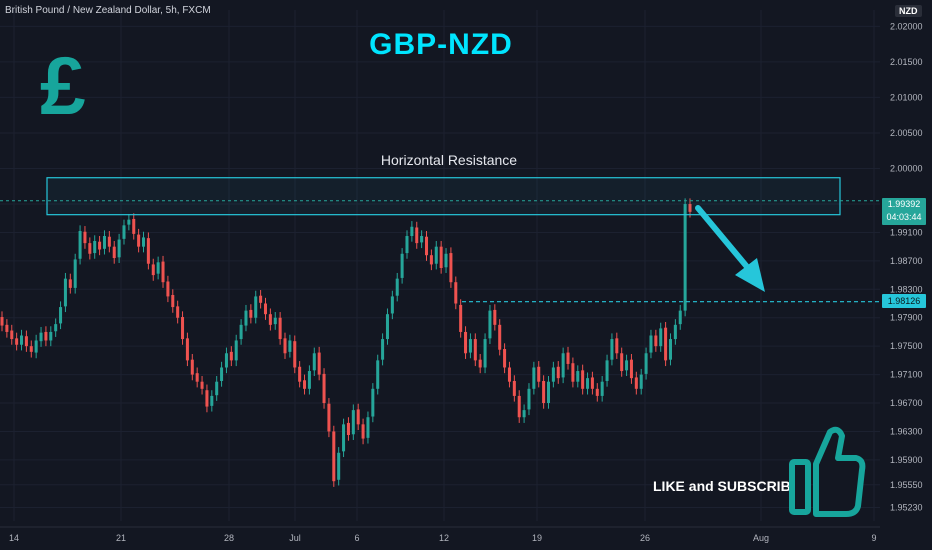  What do you see at coordinates (229, 538) in the screenshot?
I see `x-tick-label: 28` at bounding box center [229, 538].